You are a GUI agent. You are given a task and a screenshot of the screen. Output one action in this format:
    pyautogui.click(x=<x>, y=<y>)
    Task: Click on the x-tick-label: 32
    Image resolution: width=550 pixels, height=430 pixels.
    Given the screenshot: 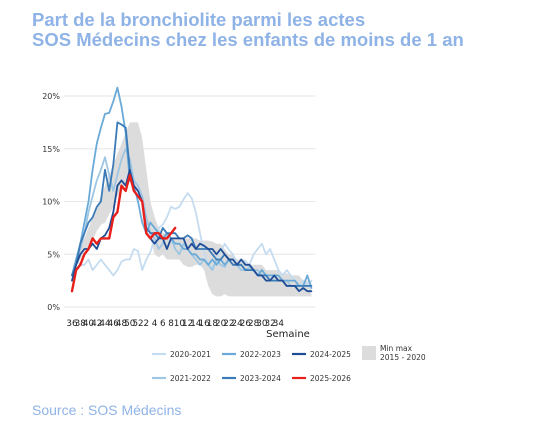 What is the action you would take?
    pyautogui.click(x=270, y=324)
    